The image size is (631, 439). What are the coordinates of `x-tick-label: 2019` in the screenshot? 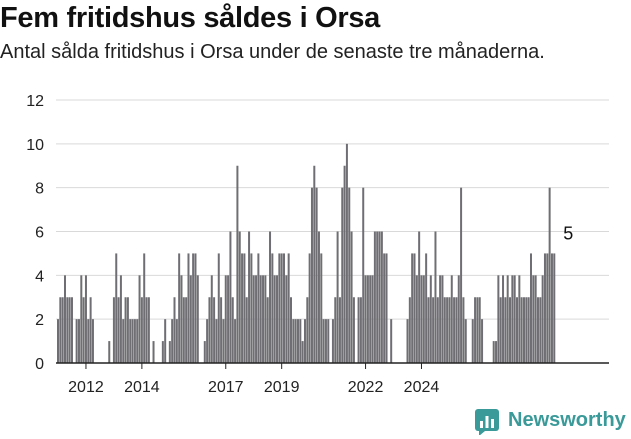 It's located at (282, 387).